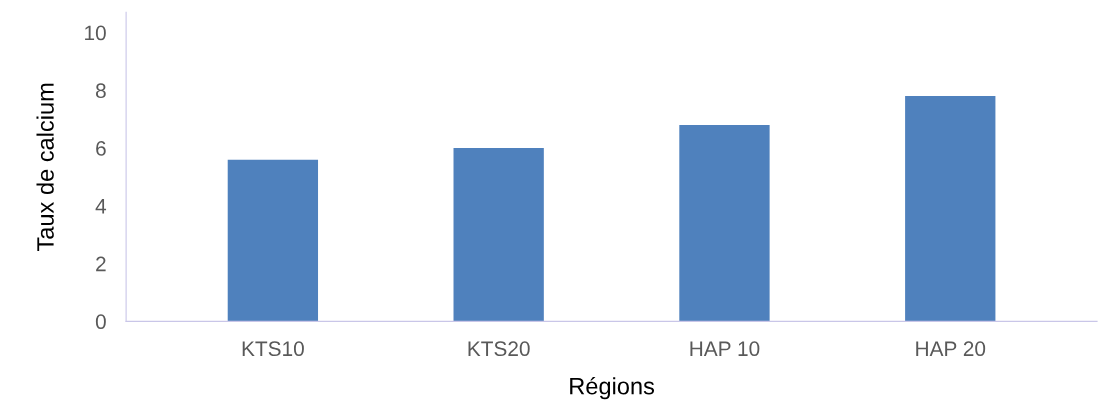  Describe the element at coordinates (499, 349) in the screenshot. I see `x-tick-label: KTS20` at that location.